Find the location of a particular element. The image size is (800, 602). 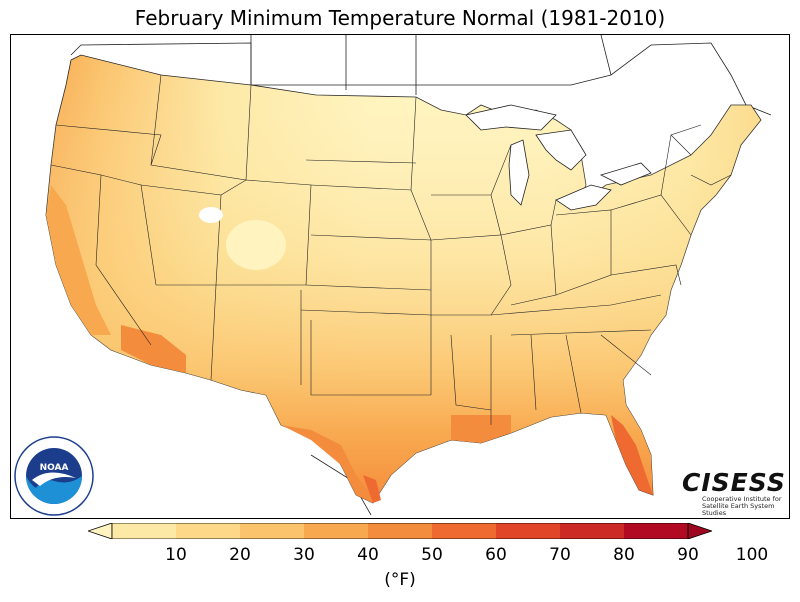

colorbar-tick-label: 10 is located at coordinates (176, 555).